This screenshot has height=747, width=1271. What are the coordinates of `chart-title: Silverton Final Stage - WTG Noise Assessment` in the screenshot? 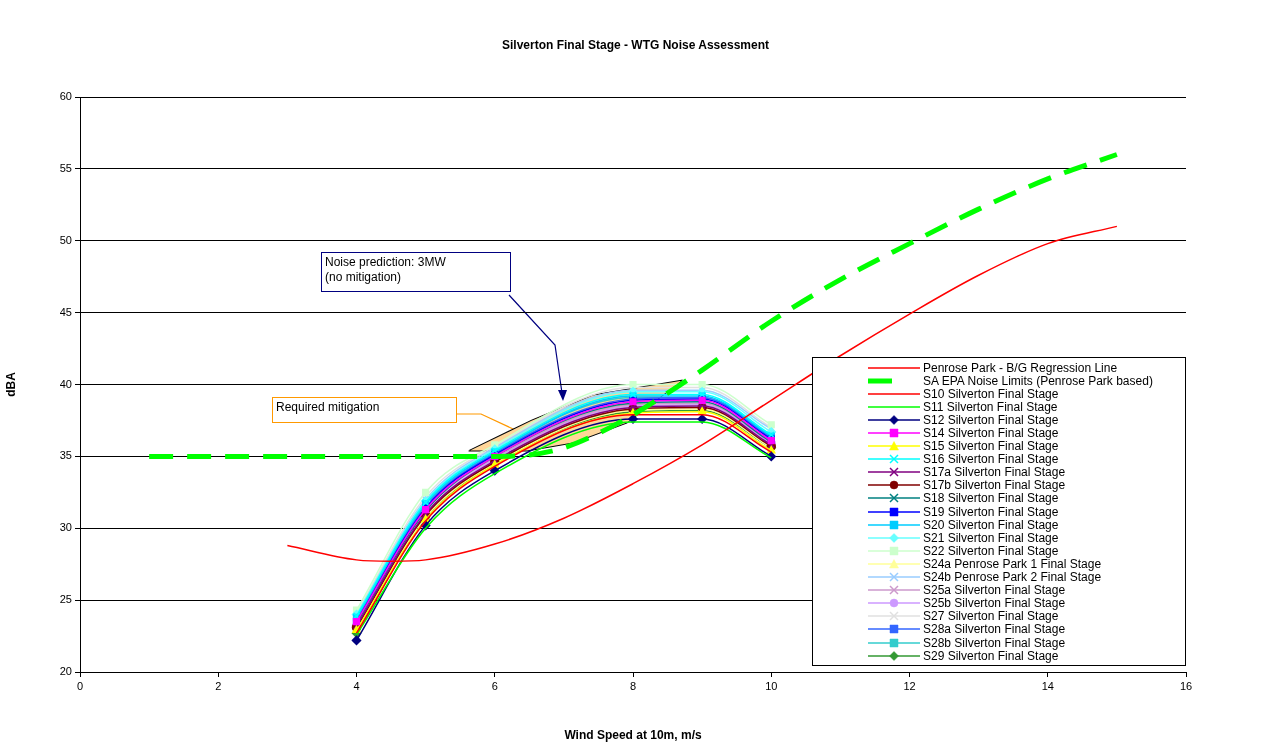 It's located at (635, 45).